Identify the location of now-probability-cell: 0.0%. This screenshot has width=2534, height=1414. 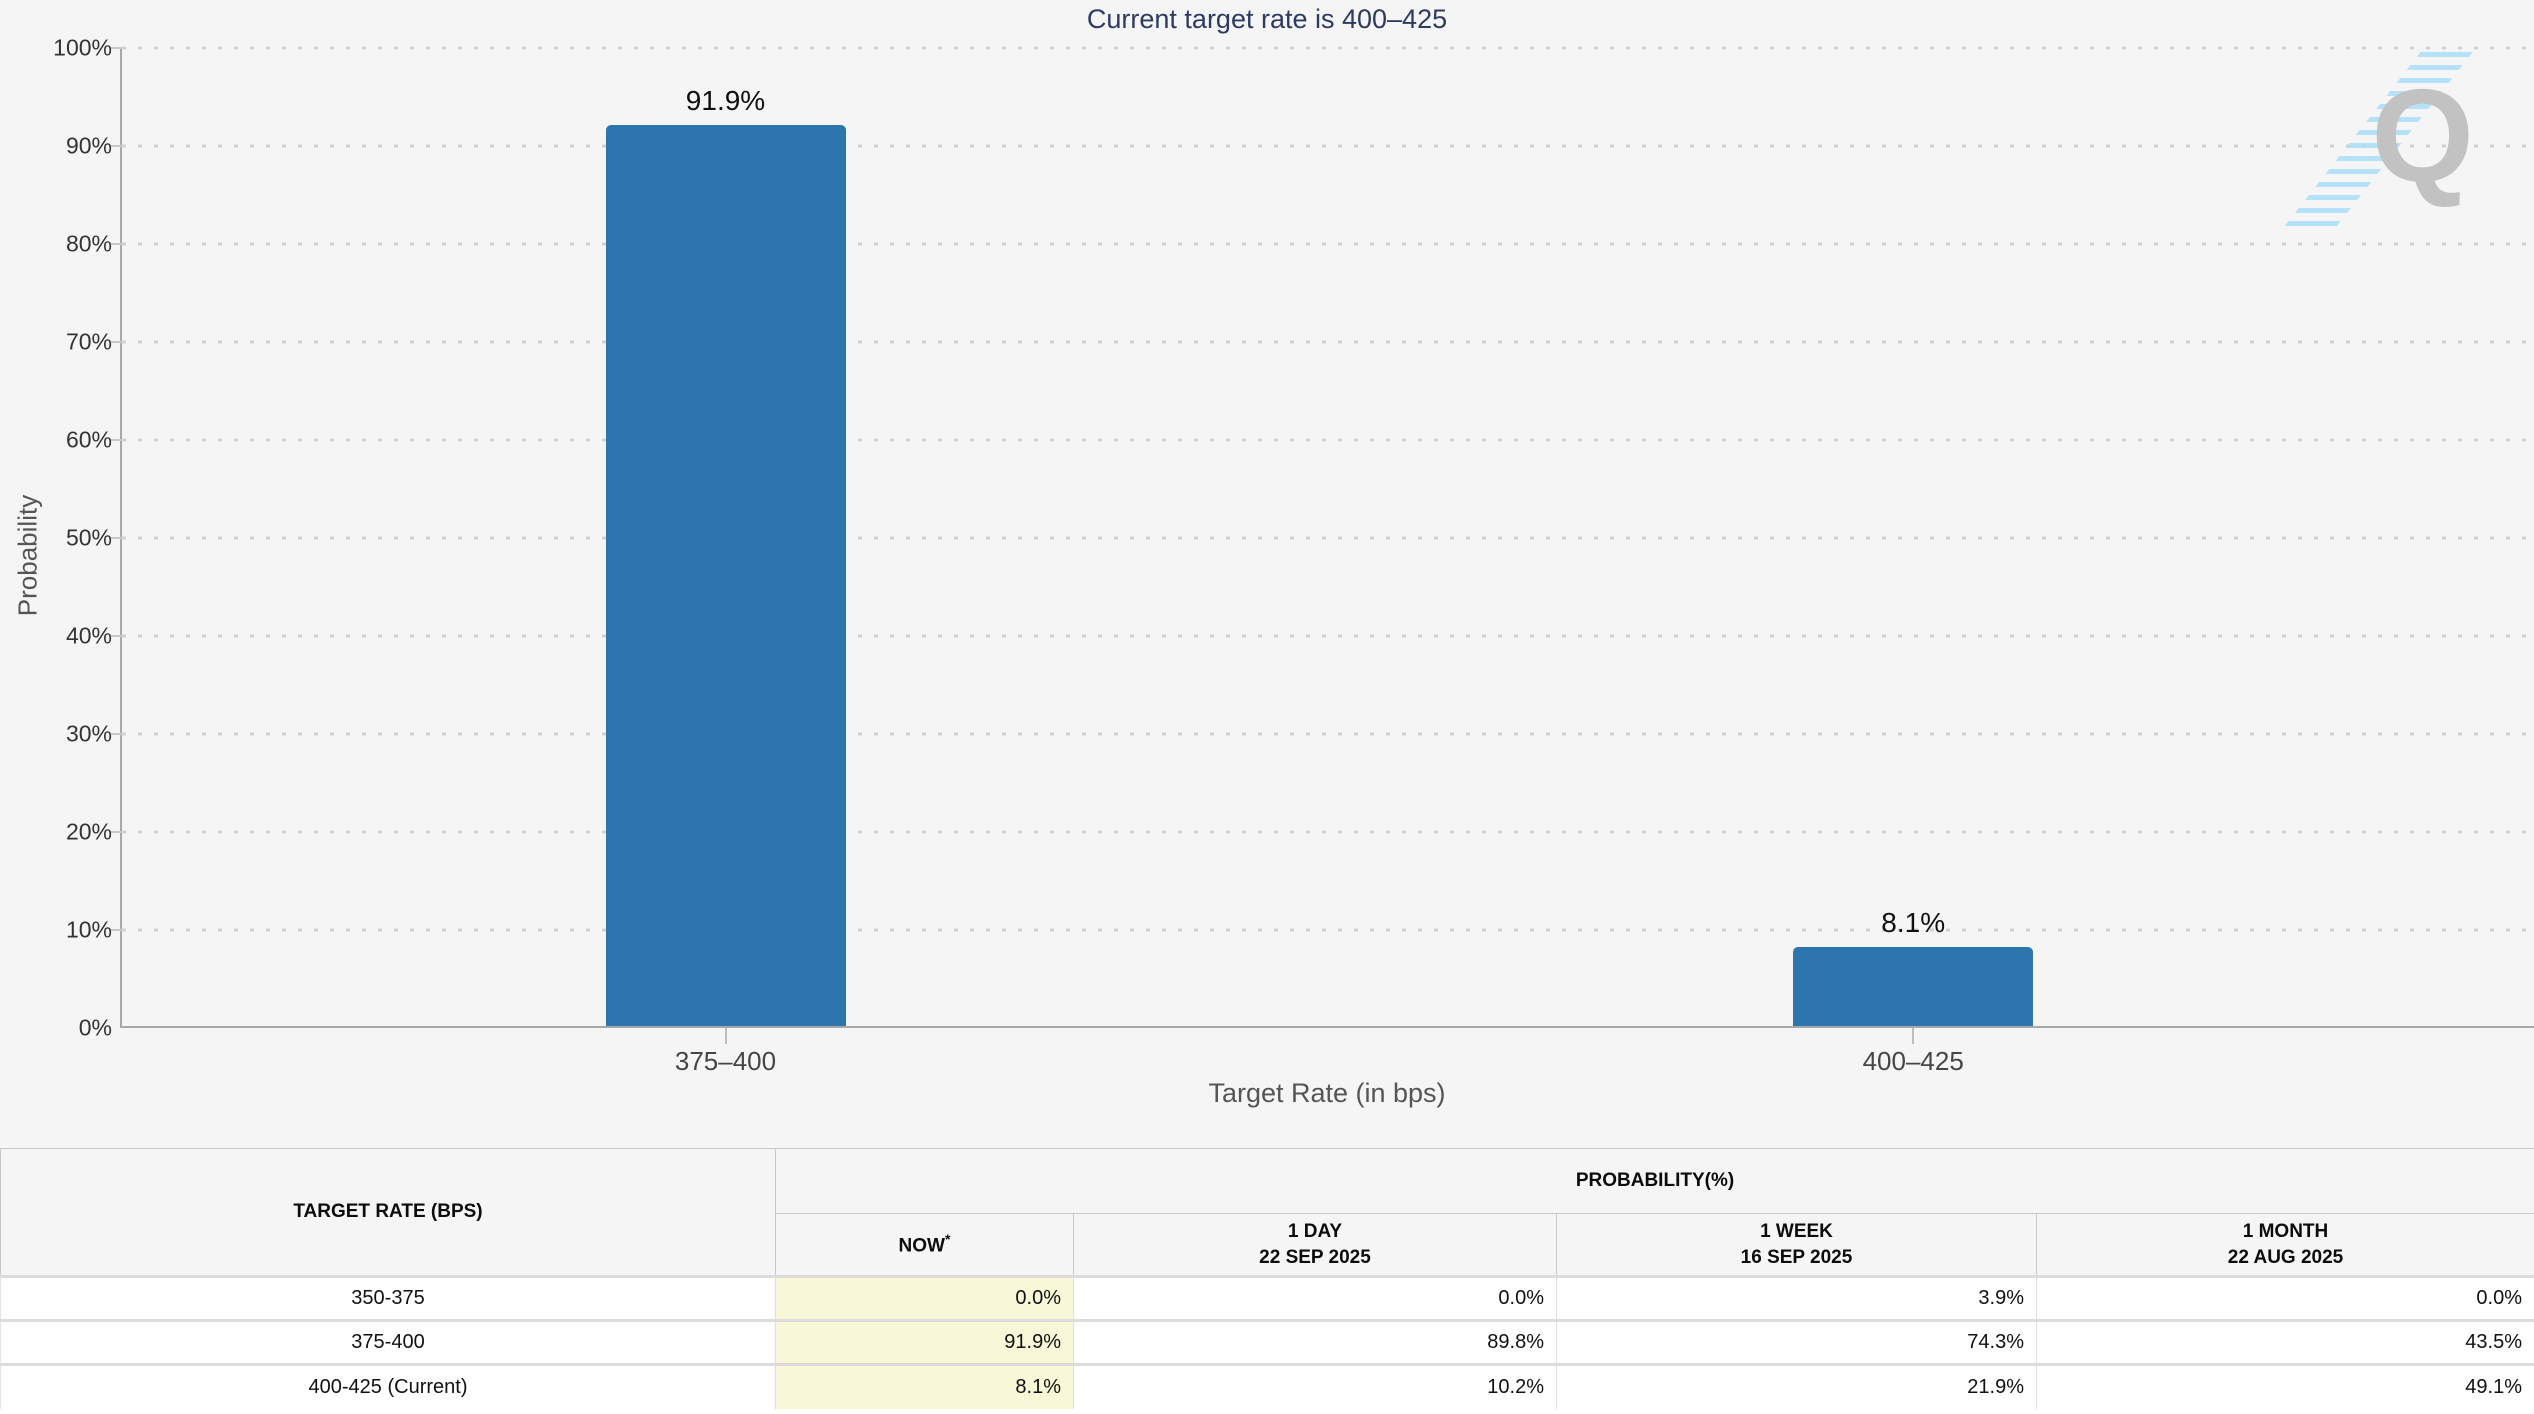
(924, 1298).